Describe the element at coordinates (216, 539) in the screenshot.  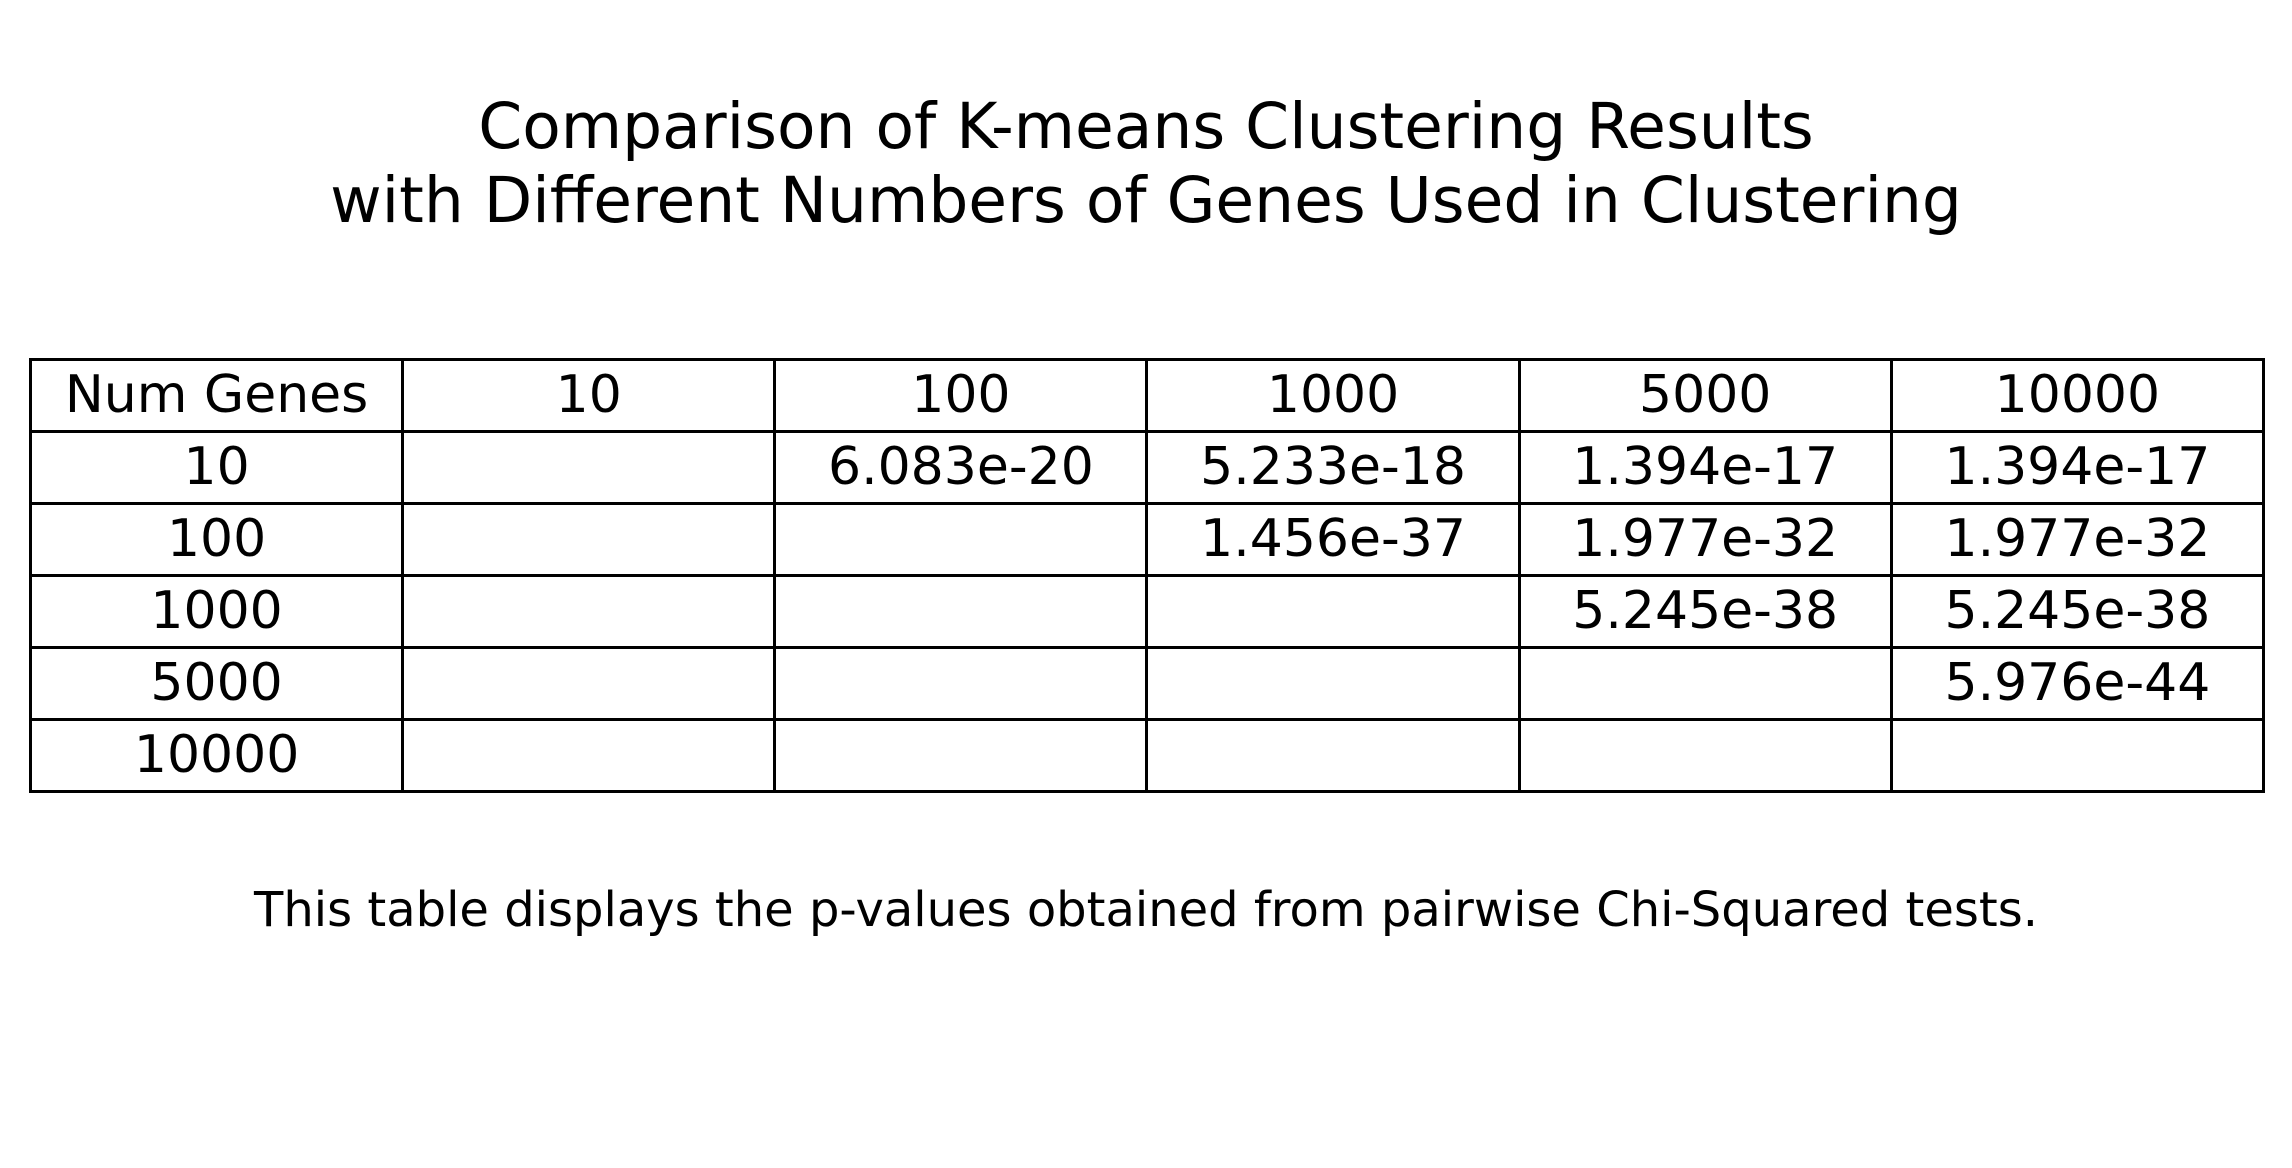
I see `row-label-cell: 100` at that location.